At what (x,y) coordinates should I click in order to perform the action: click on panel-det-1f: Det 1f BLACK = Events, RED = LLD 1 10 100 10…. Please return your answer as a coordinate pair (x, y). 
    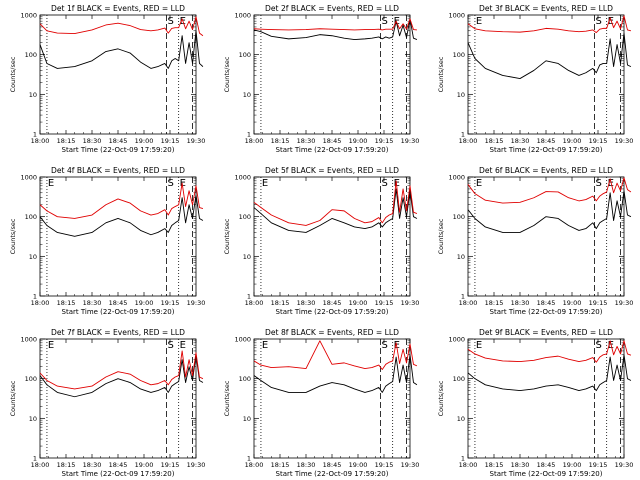
    Looking at the image, I should click on (107, 79).